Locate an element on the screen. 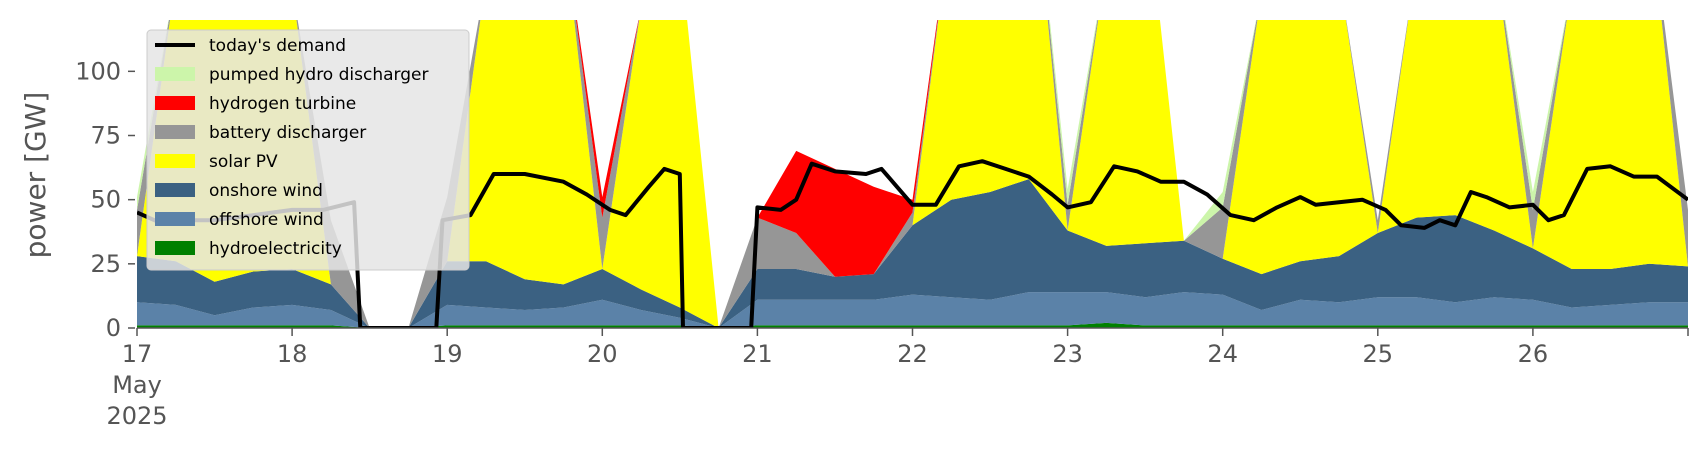  x-tick-label: 17 is located at coordinates (137, 354).